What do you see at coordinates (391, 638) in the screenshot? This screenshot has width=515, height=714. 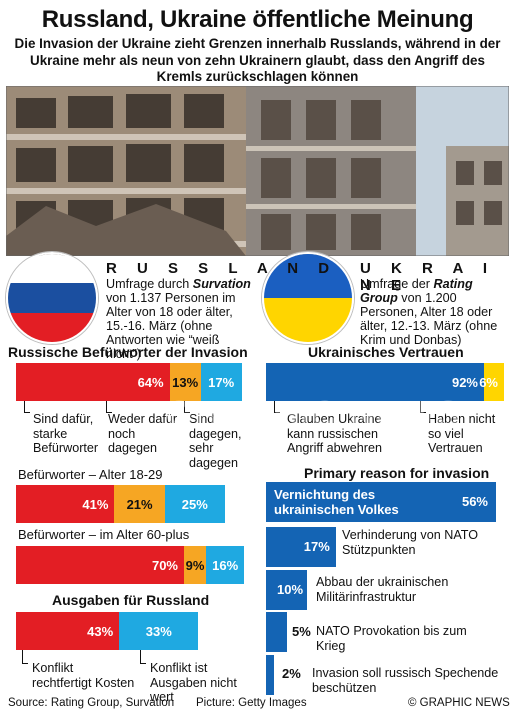 I see `reason-label-4: NATO Provokation bis zum Krieg` at bounding box center [391, 638].